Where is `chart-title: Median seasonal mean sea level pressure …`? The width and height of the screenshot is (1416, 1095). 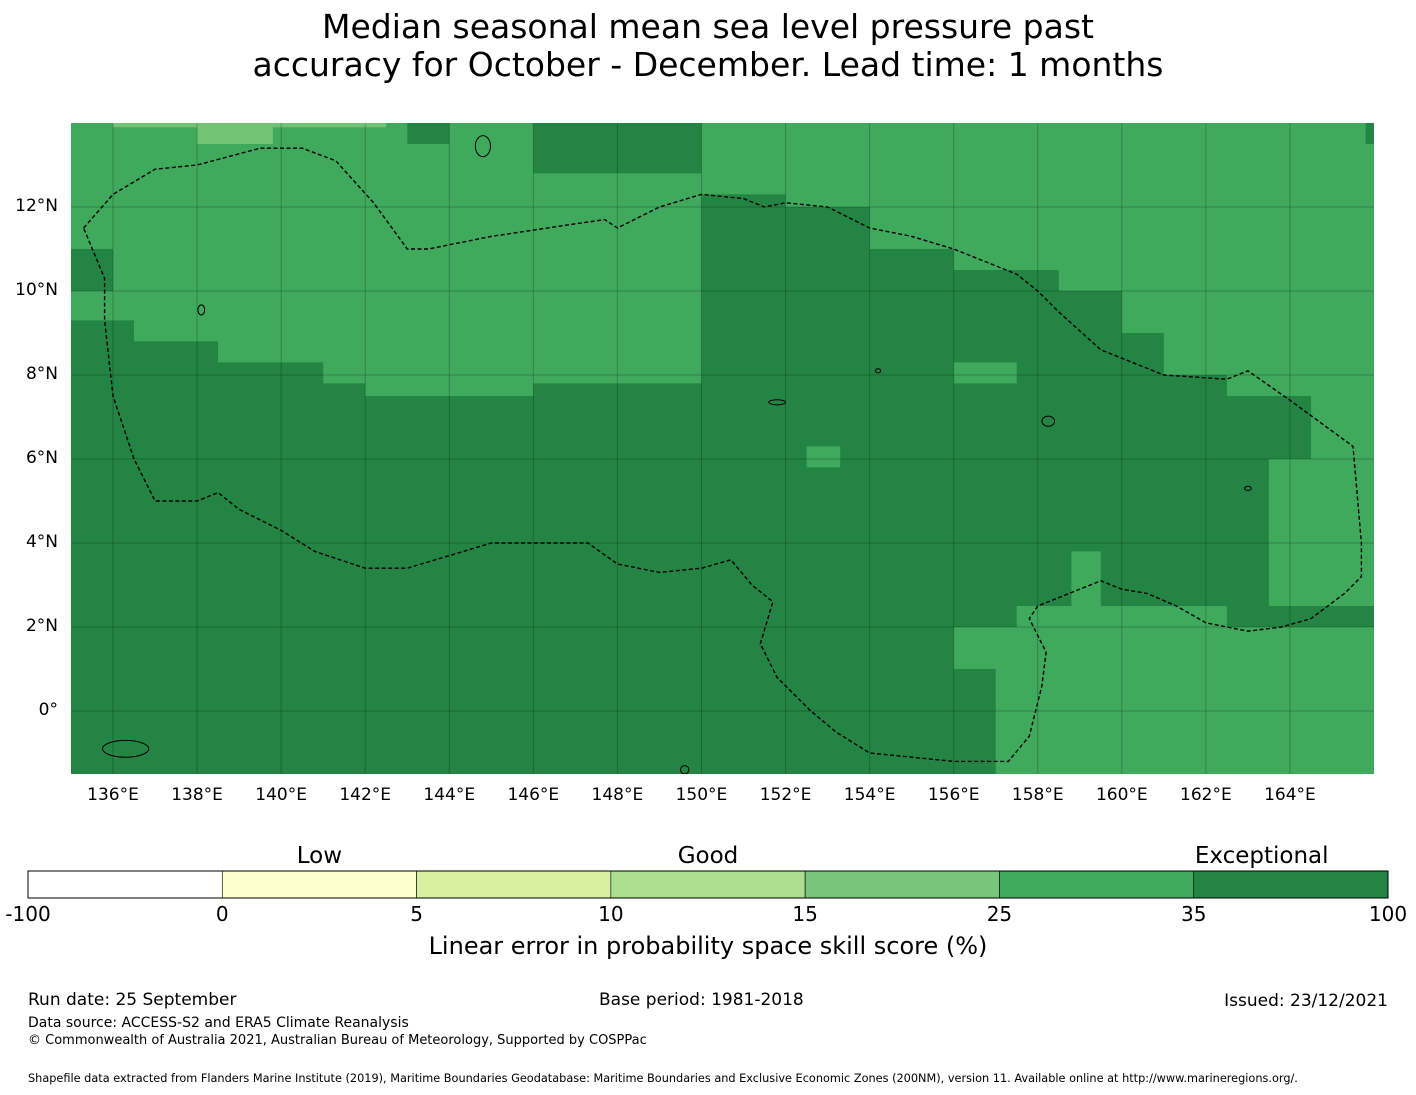 chart-title: Median seasonal mean sea level pressure … is located at coordinates (708, 46).